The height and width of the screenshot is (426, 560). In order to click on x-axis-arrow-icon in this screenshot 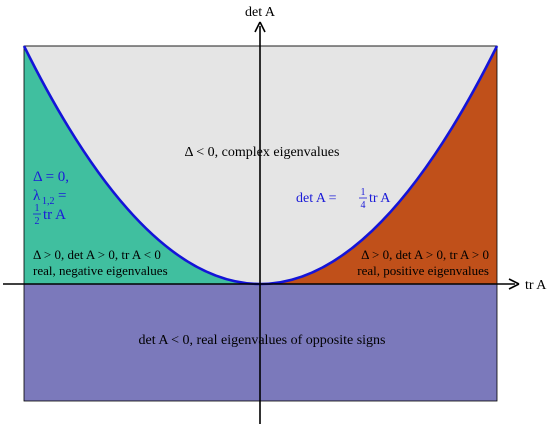, I will do `click(514, 284)`.